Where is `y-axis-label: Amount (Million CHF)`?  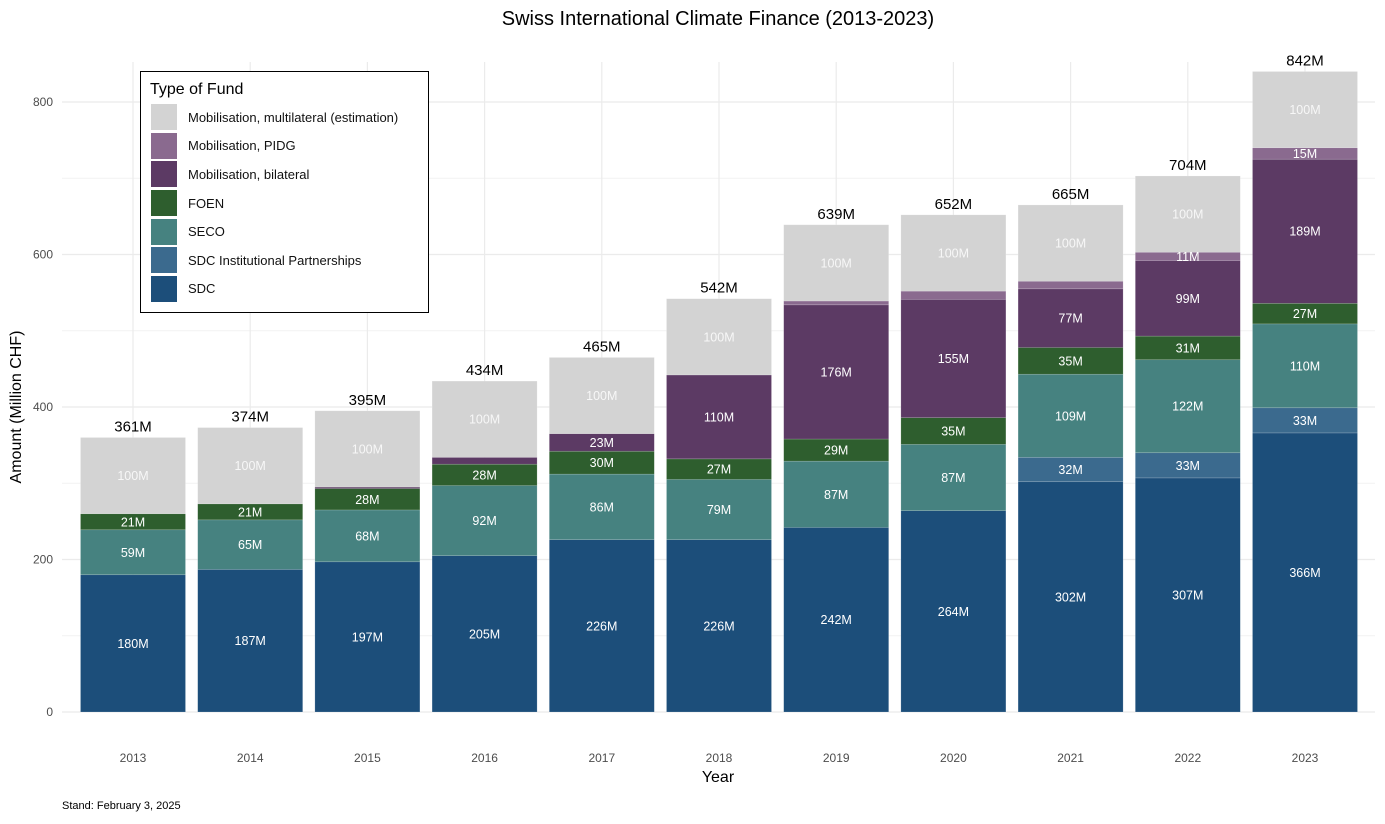
y-axis-label: Amount (Million CHF) is located at coordinates (16, 407).